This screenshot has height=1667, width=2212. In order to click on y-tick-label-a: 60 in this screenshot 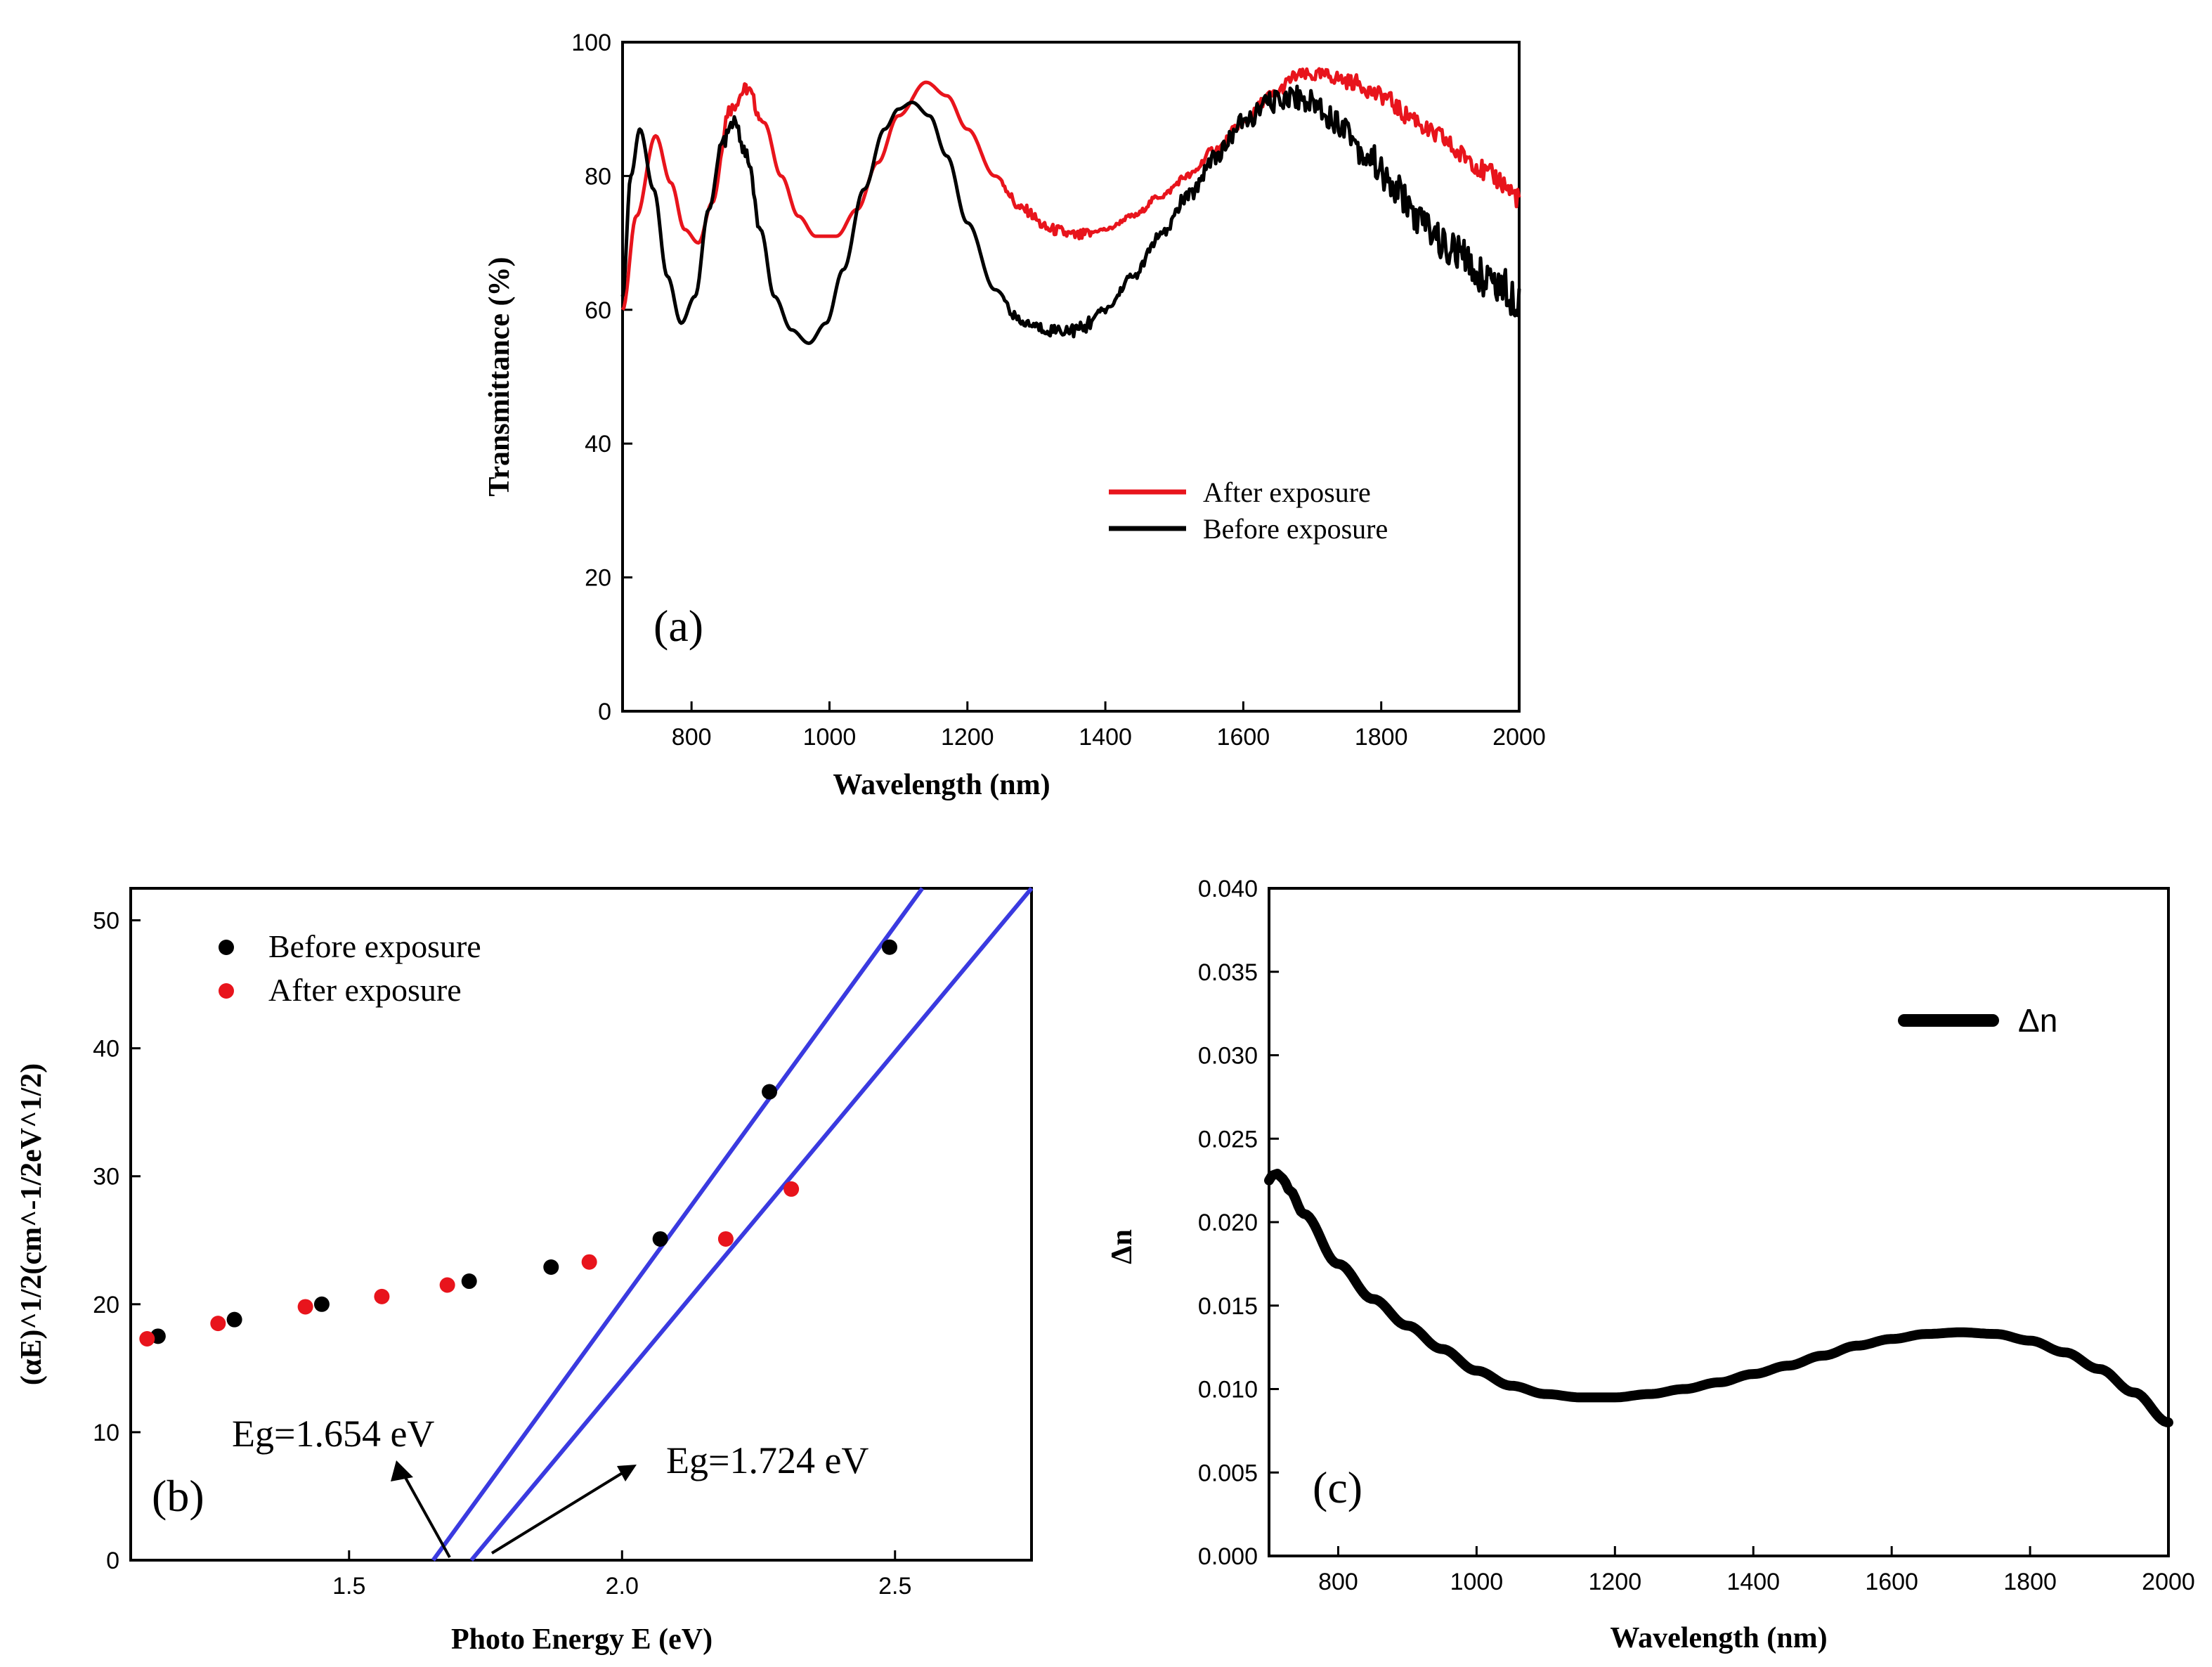, I will do `click(598, 311)`.